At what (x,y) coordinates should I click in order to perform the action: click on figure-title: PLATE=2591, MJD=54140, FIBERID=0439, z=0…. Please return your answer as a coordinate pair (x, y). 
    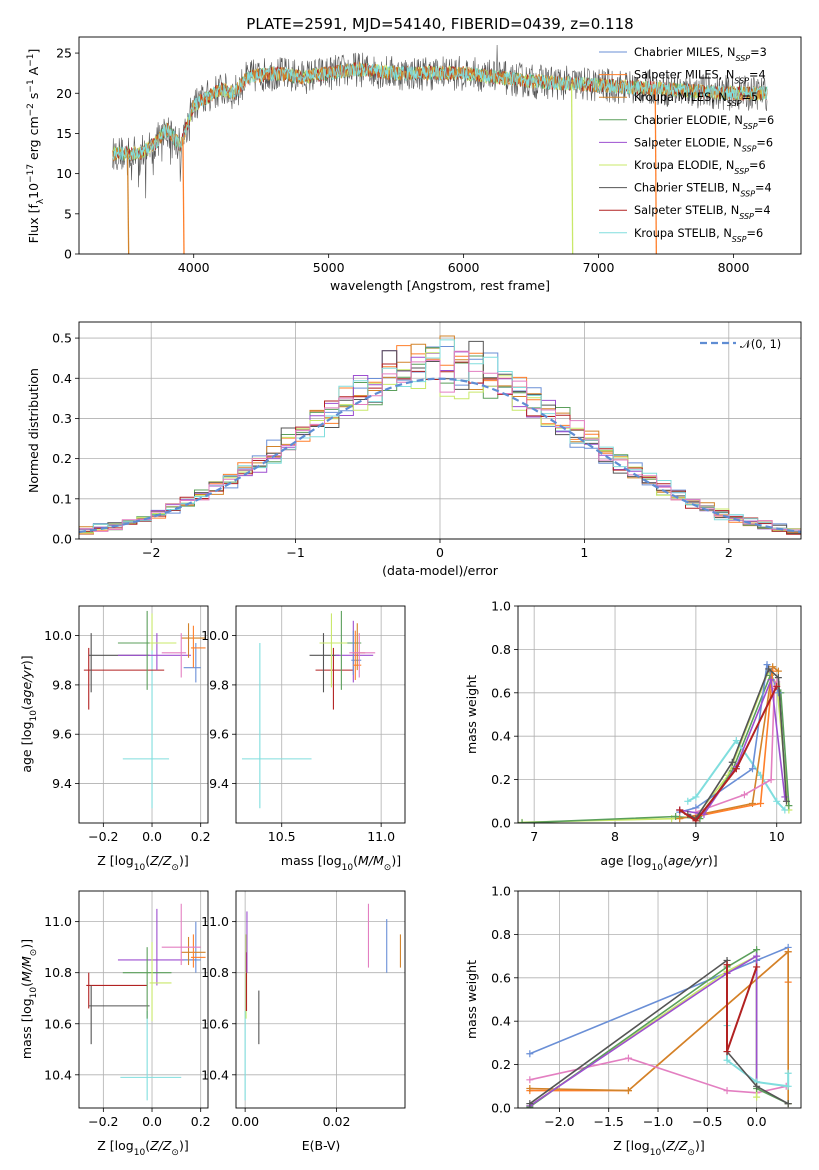
    Looking at the image, I should click on (439, 24).